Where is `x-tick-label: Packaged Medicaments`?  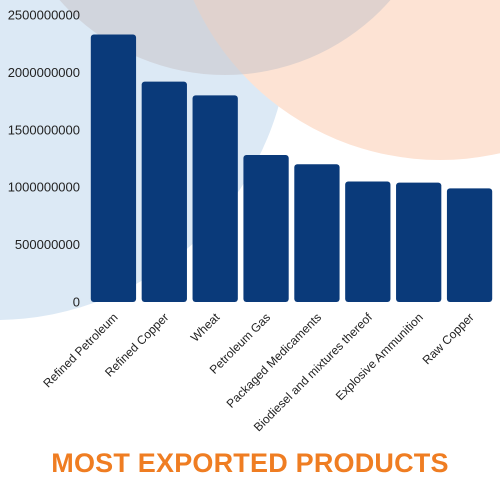
x-tick-label: Packaged Medicaments is located at coordinates (274, 360).